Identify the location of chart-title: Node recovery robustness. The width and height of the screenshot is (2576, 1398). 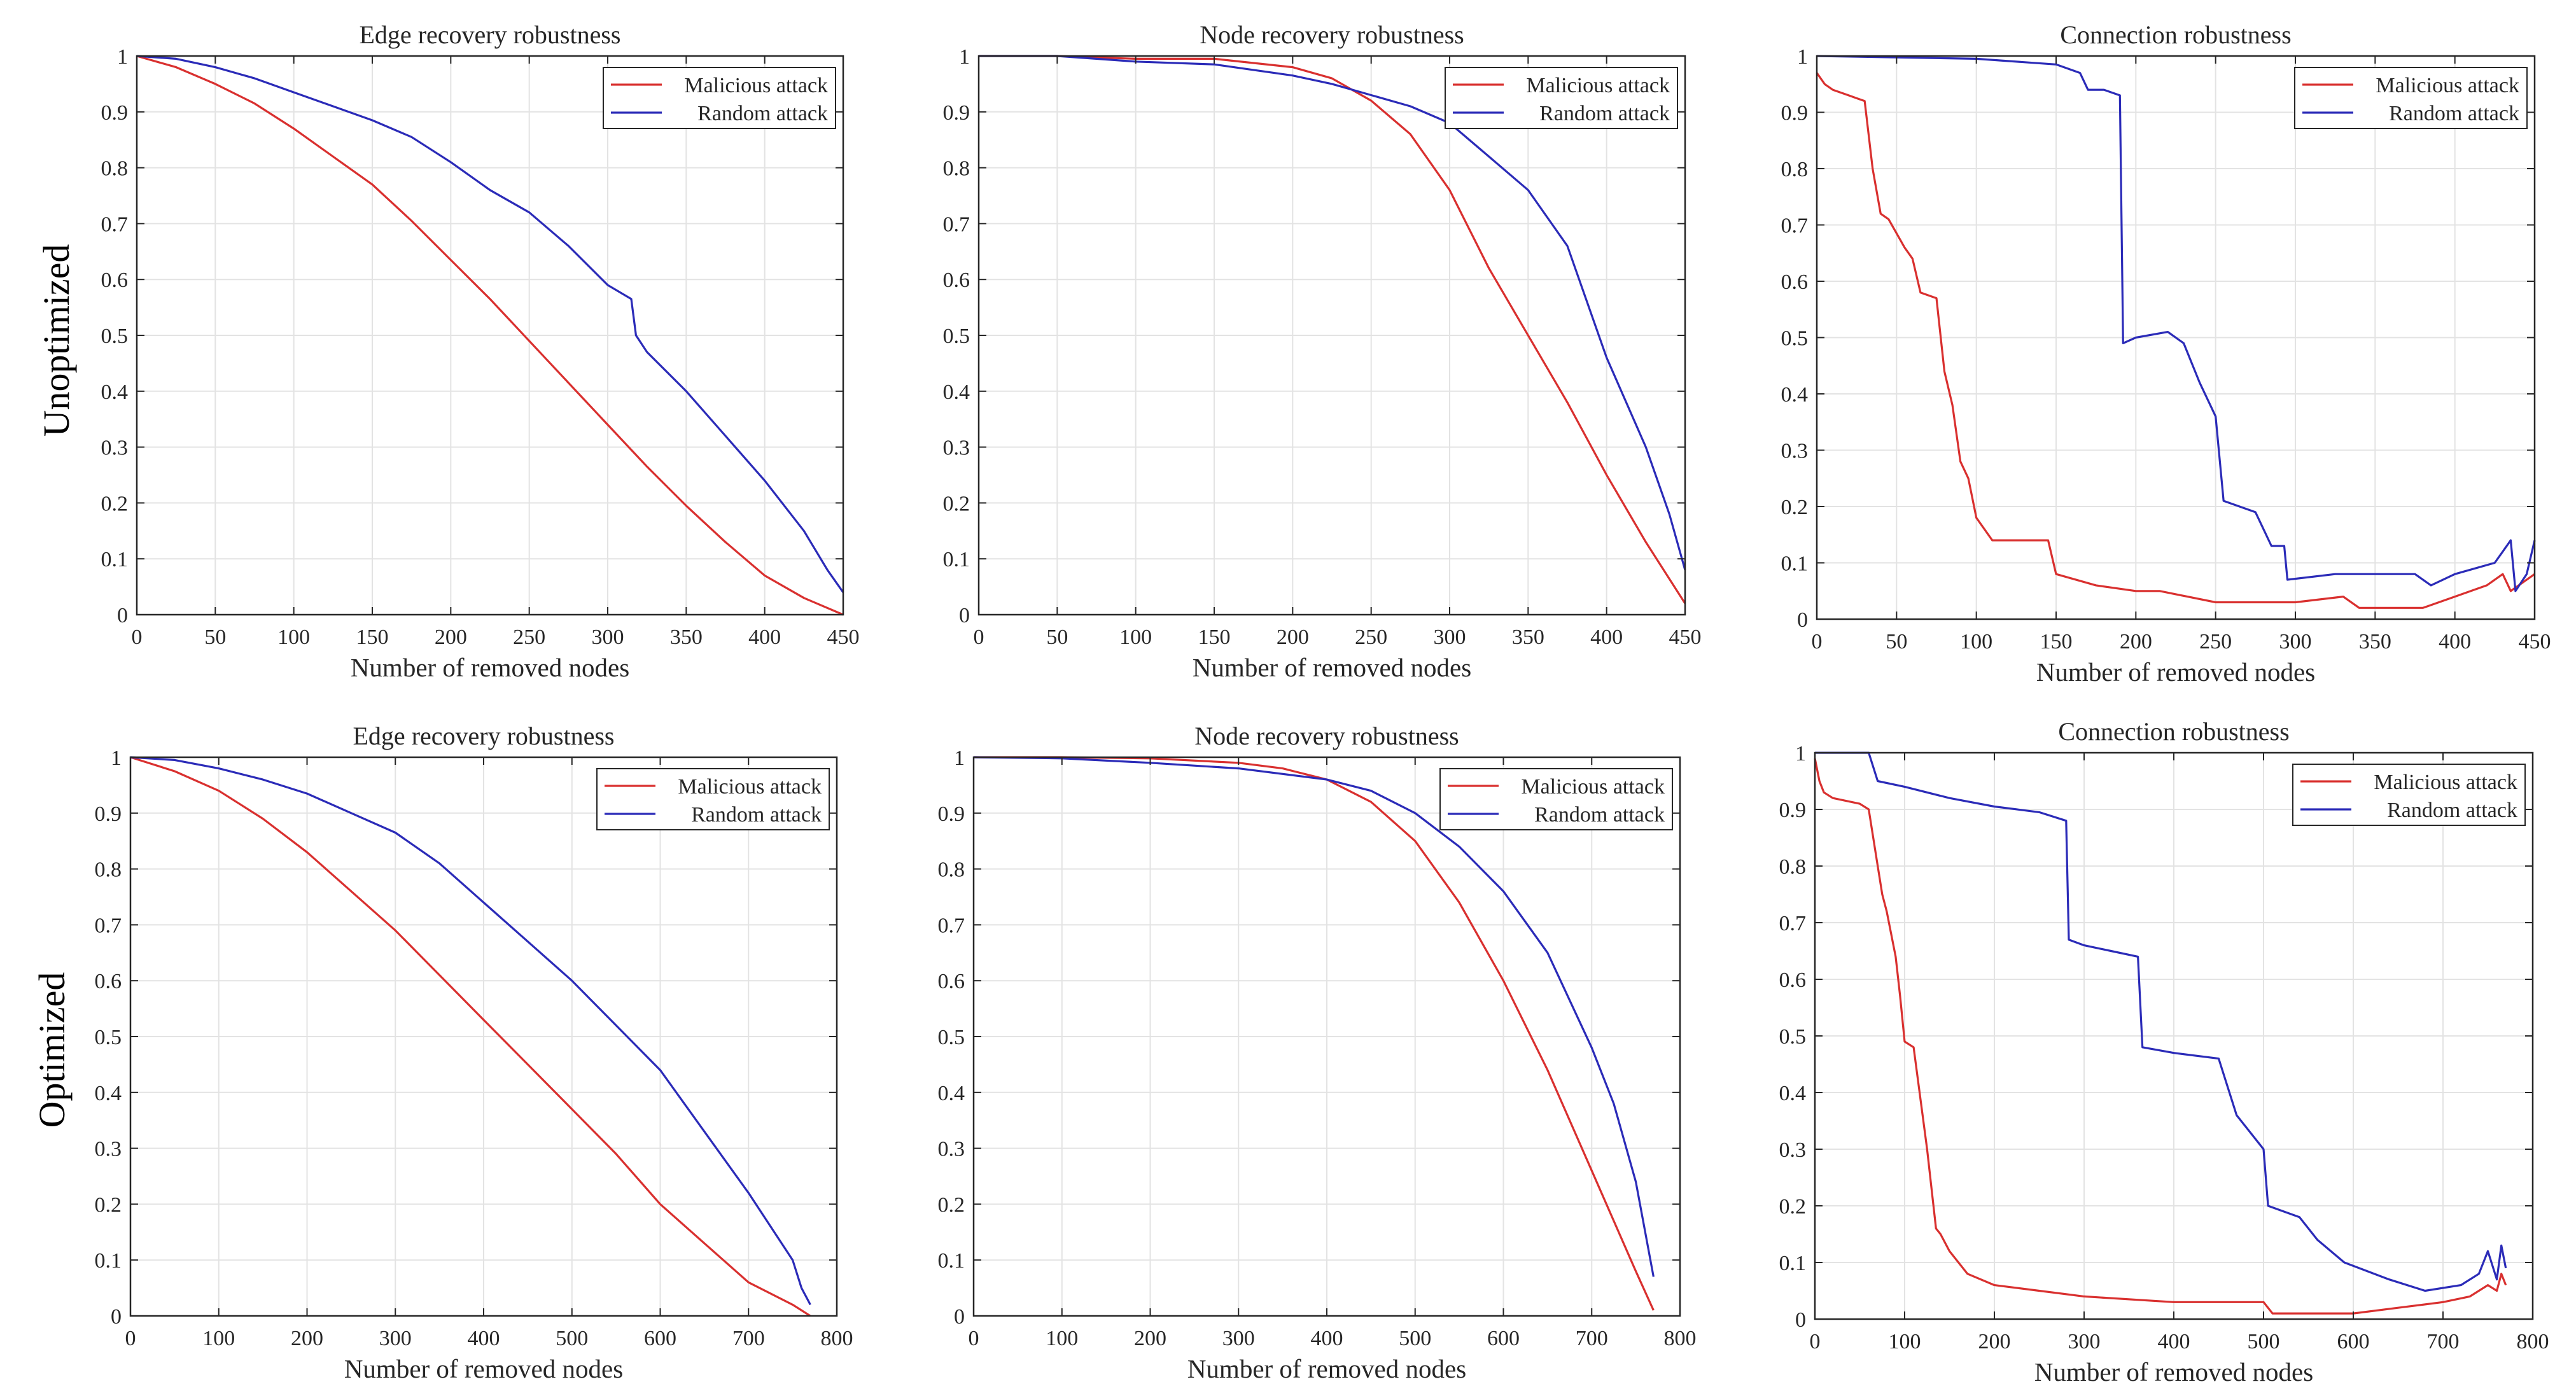
(1332, 34).